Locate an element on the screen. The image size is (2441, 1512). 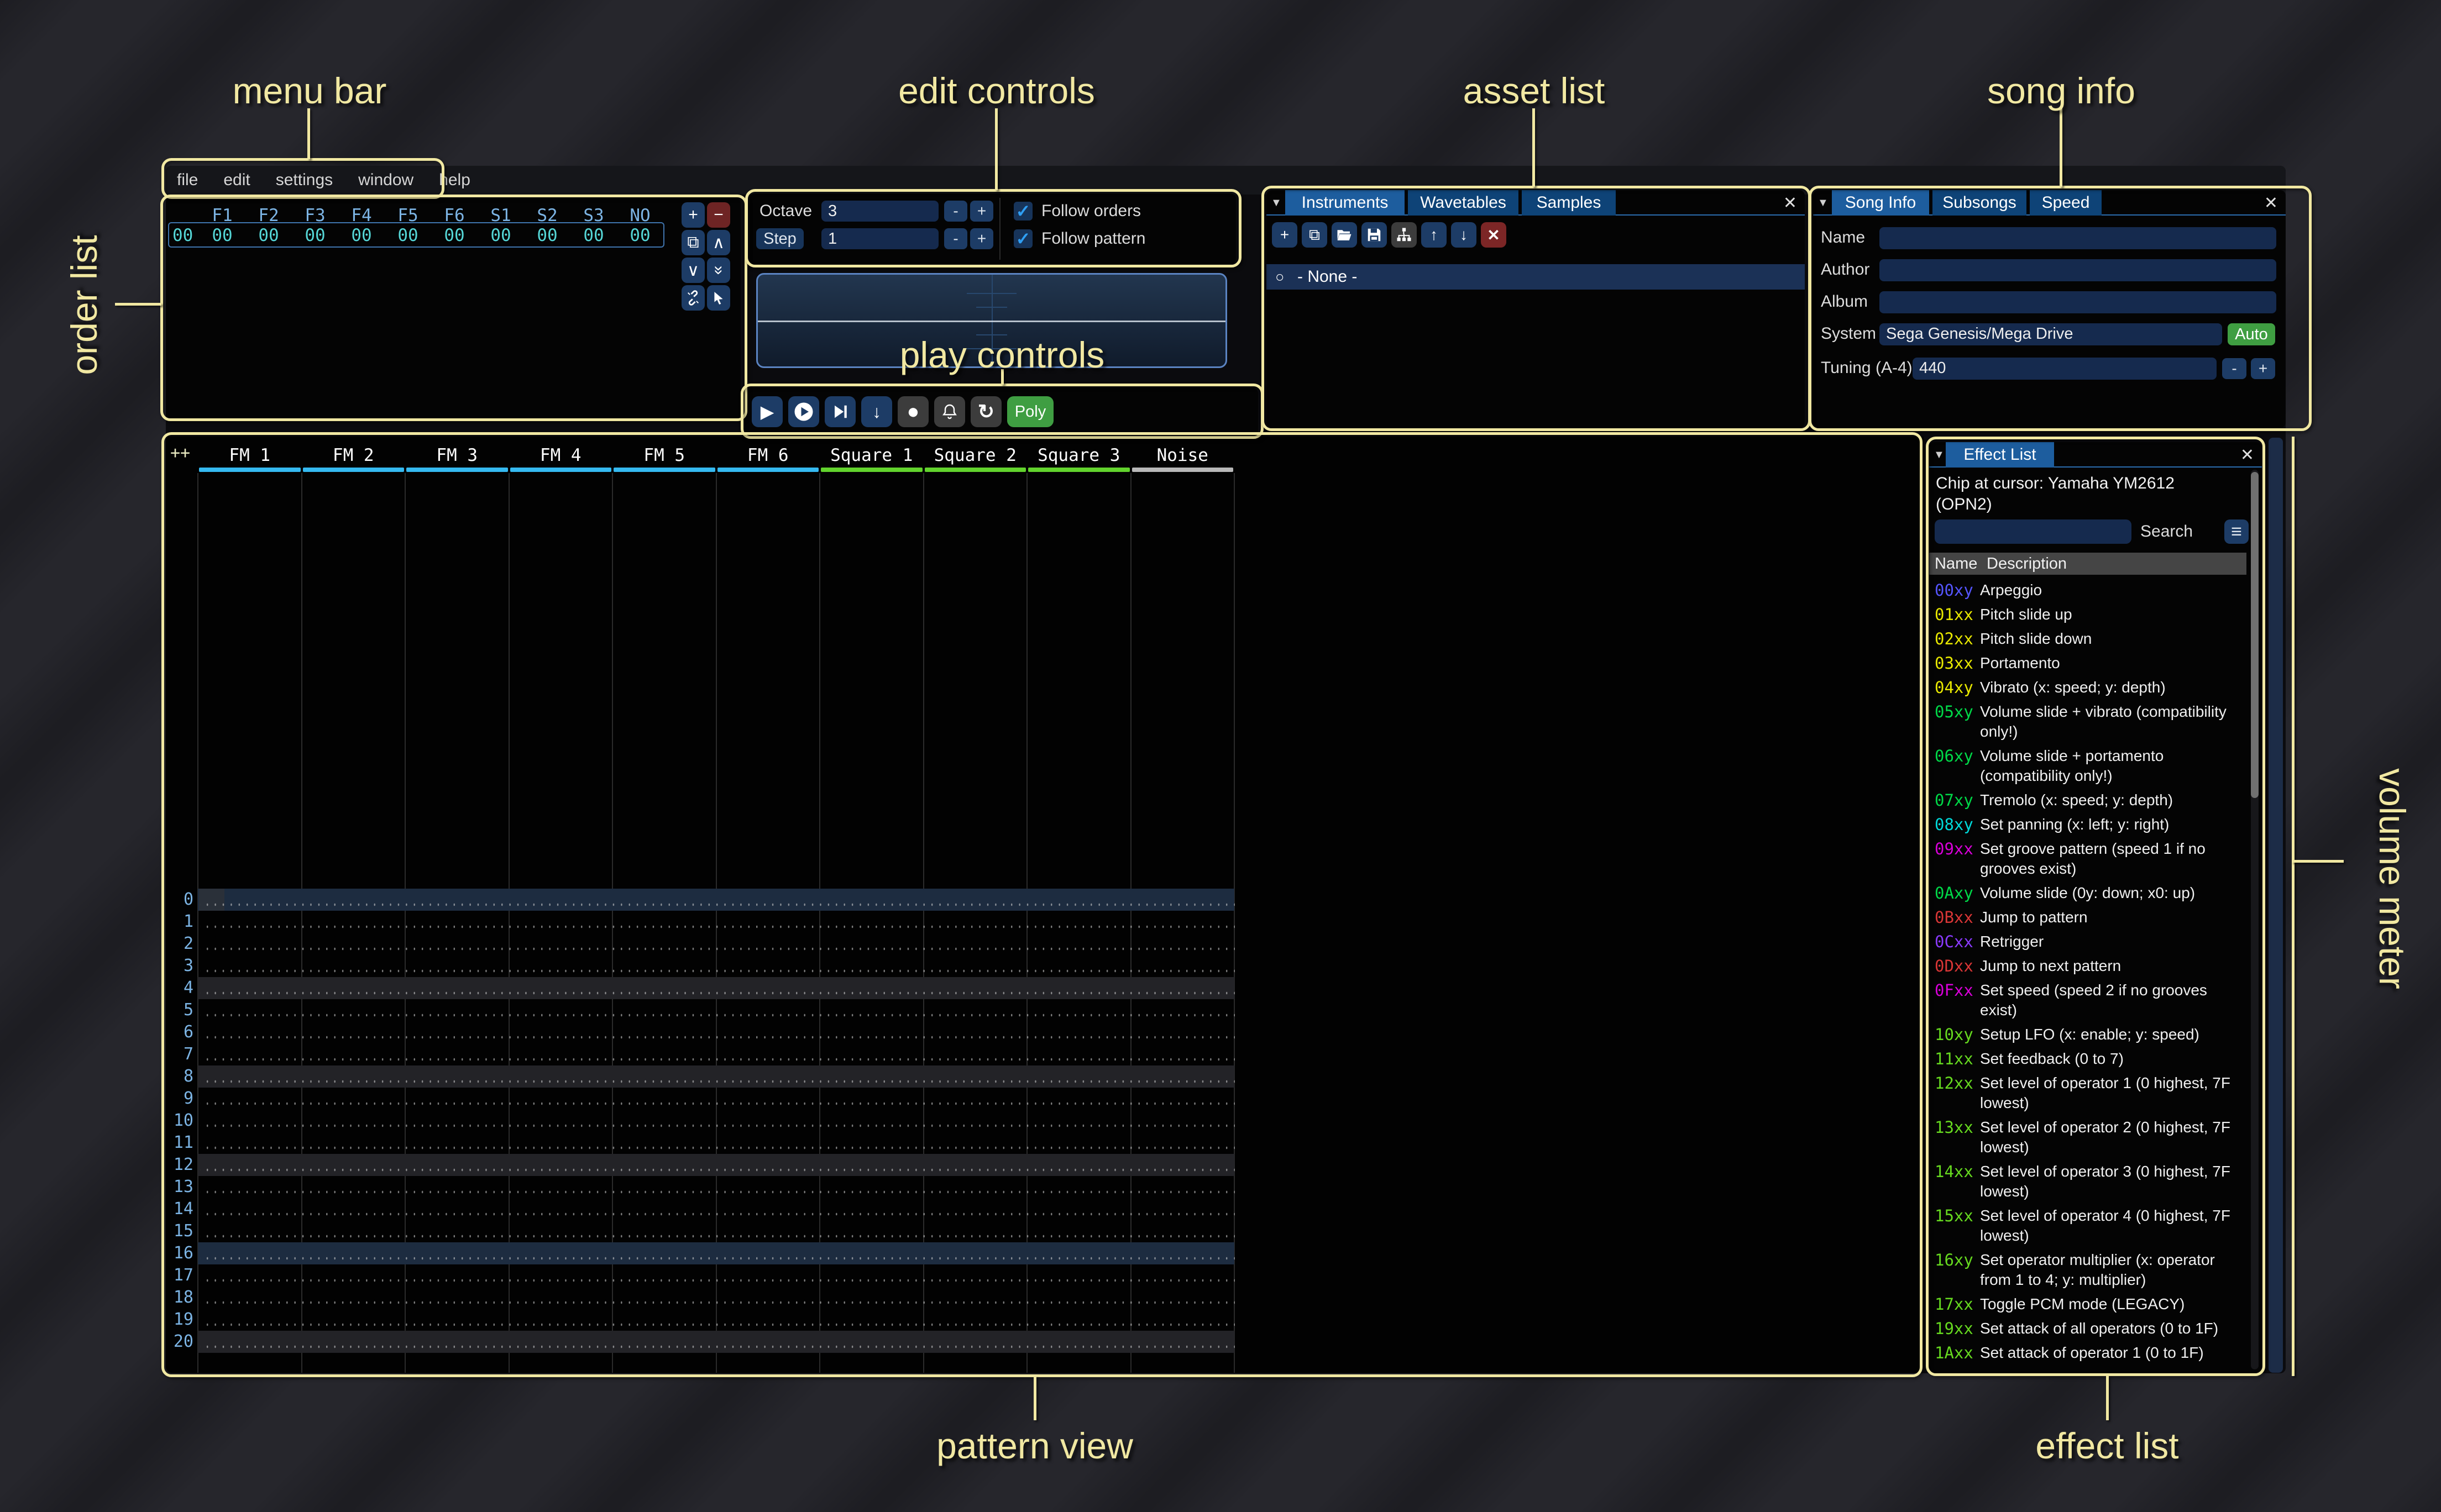
step-button: Step is located at coordinates (780, 238).